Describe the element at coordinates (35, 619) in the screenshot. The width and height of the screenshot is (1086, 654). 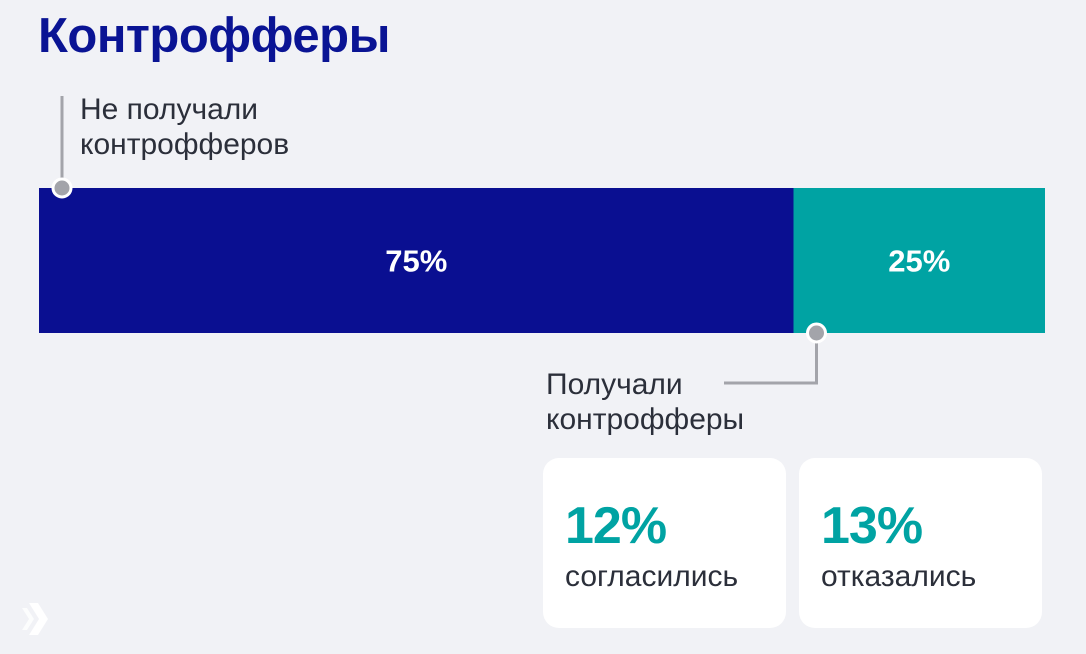
I see `brand-logo-icon` at that location.